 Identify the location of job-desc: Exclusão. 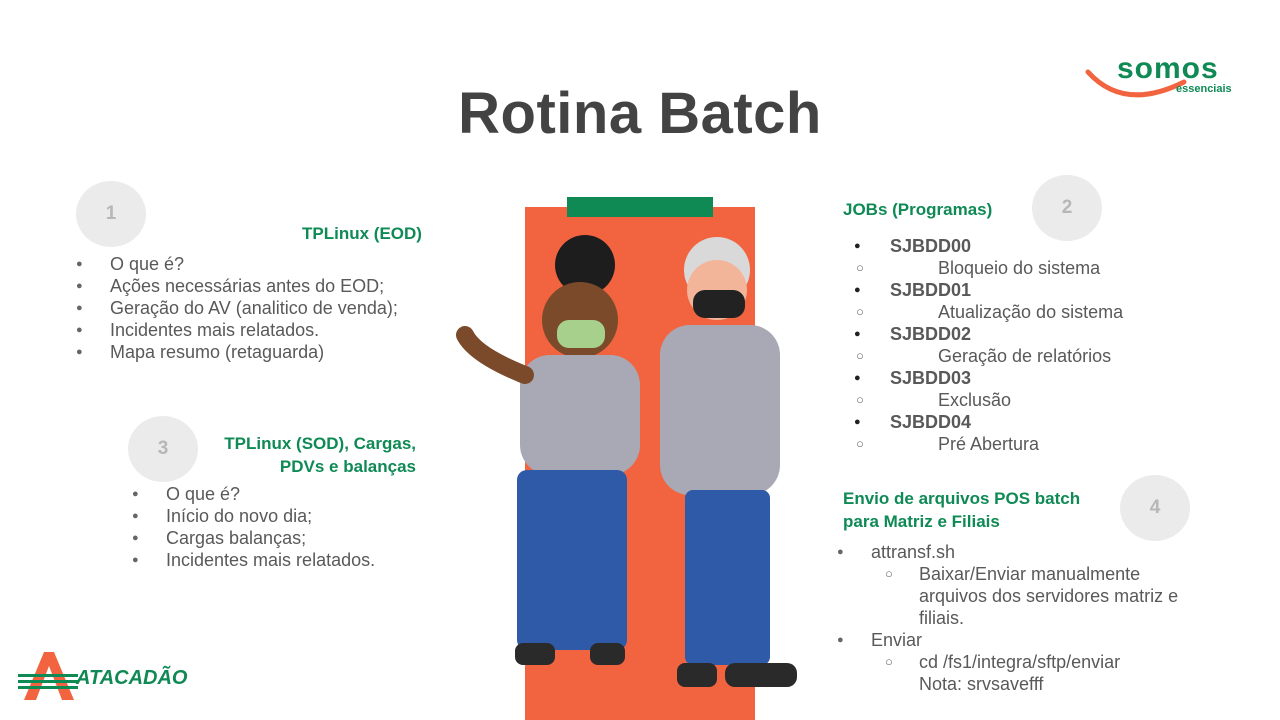
(989, 400).